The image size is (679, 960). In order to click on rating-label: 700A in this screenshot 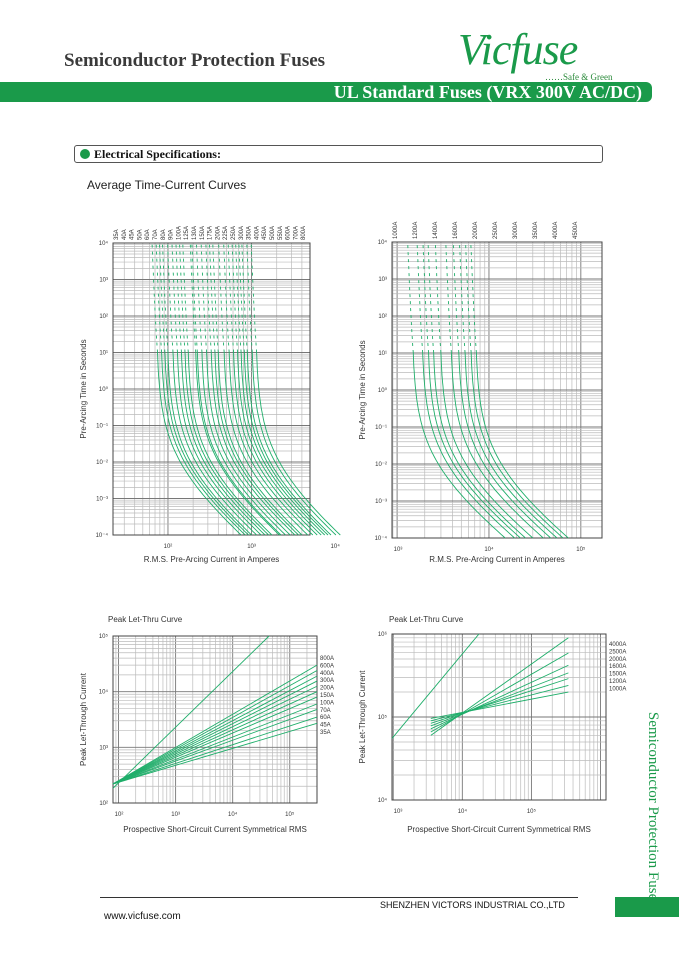, I will do `click(296, 233)`.